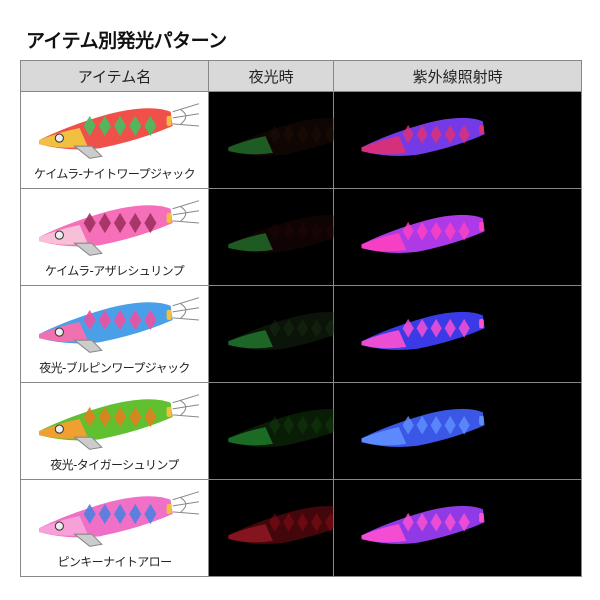  I want to click on item-name: ケイムラ-ナイトワープジャック, so click(115, 174).